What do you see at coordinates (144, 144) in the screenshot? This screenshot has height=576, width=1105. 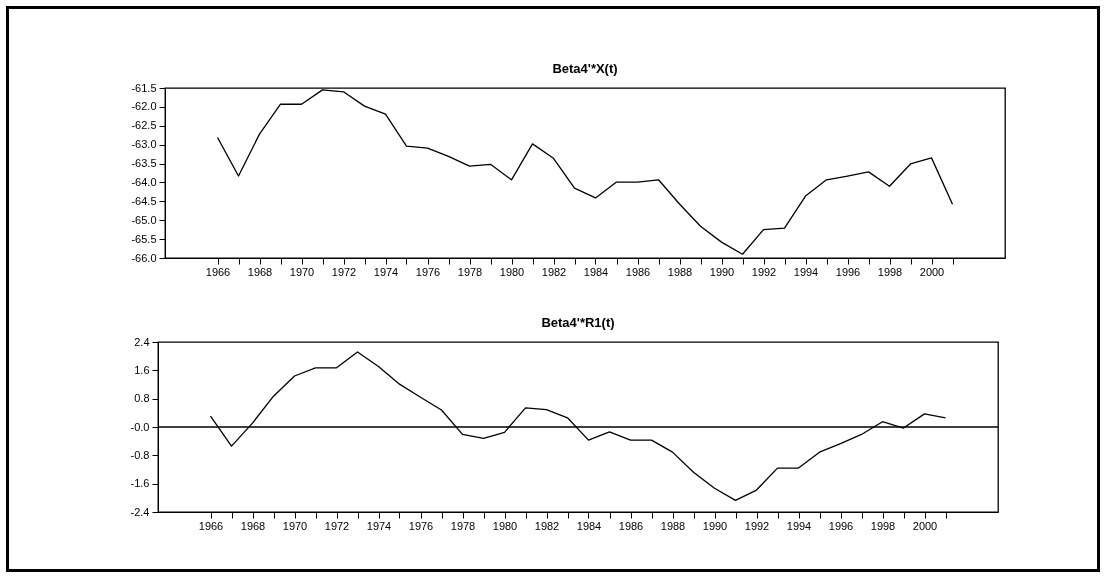 I see `y-tick-label: -63.0` at bounding box center [144, 144].